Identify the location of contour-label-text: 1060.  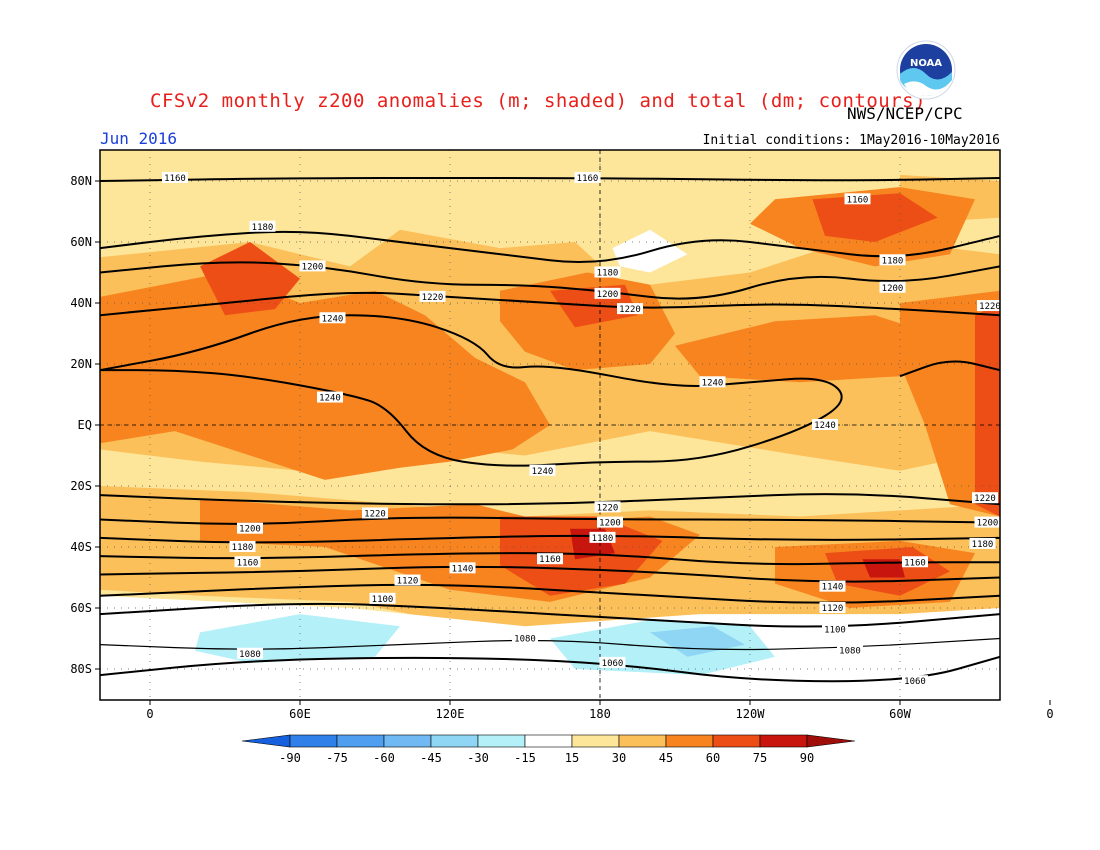
(613, 664).